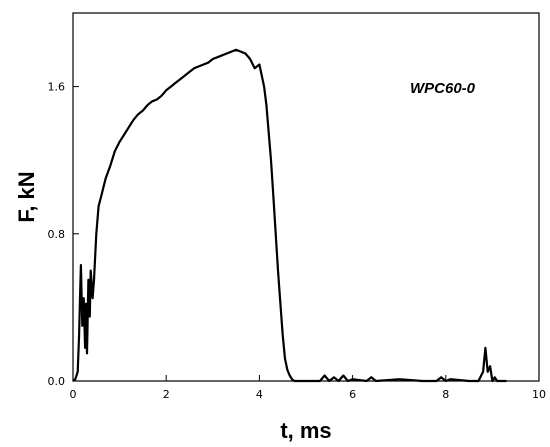  What do you see at coordinates (445, 394) in the screenshot?
I see `x-tick-label: 8` at bounding box center [445, 394].